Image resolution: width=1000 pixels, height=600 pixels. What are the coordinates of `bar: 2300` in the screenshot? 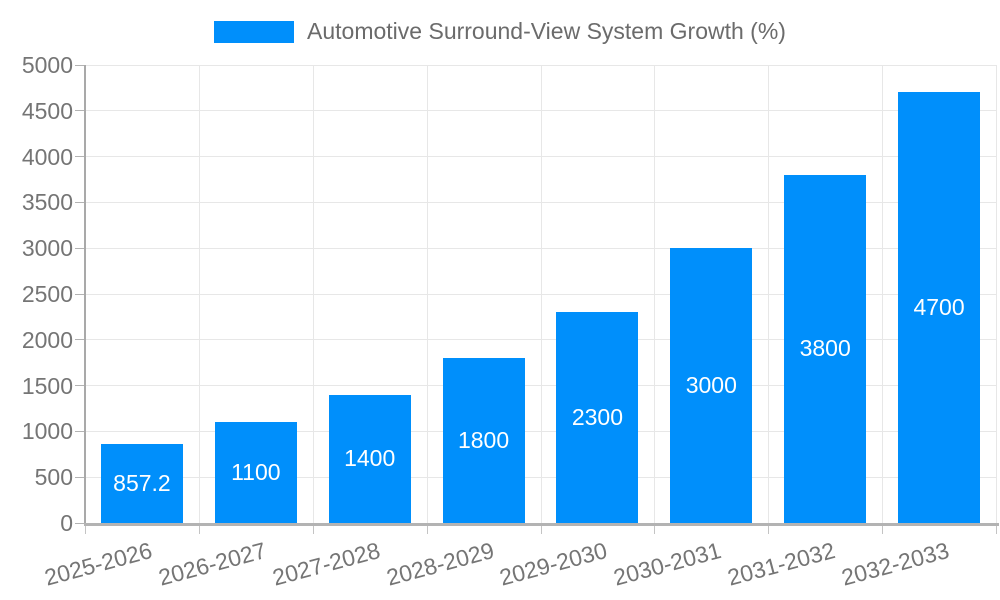 It's located at (597, 417).